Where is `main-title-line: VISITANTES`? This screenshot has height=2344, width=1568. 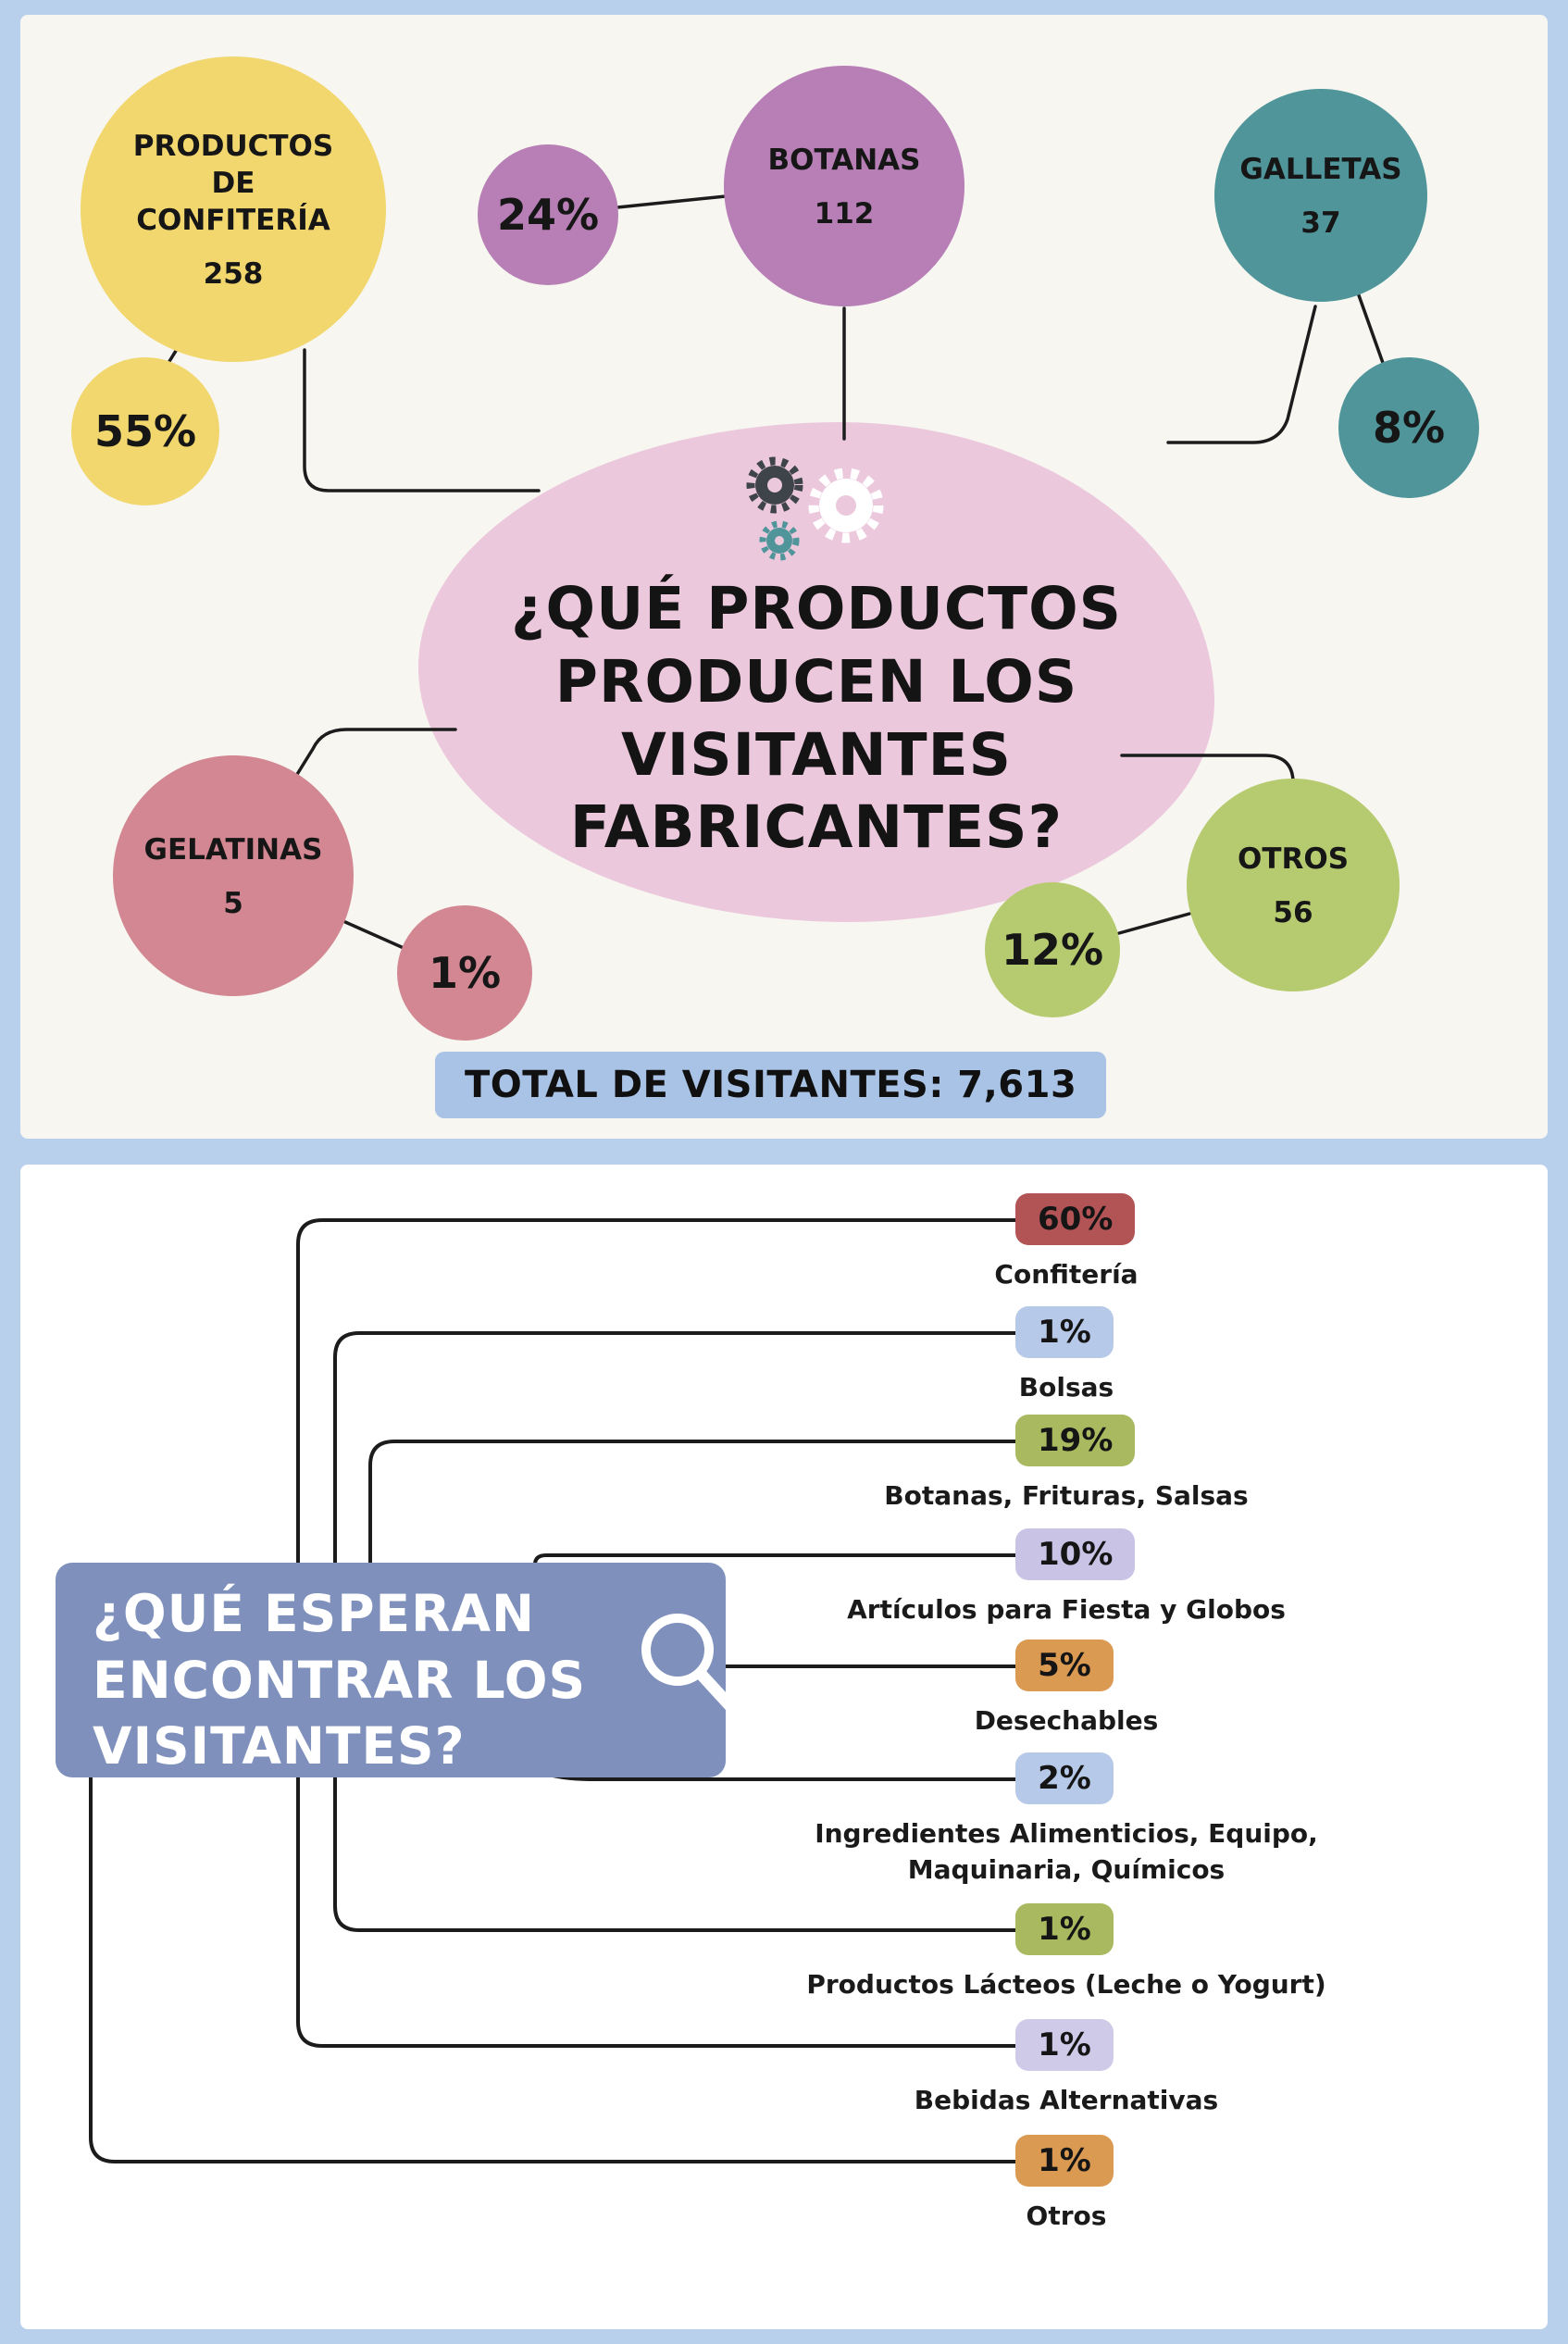
main-title-line: VISITANTES is located at coordinates (816, 754).